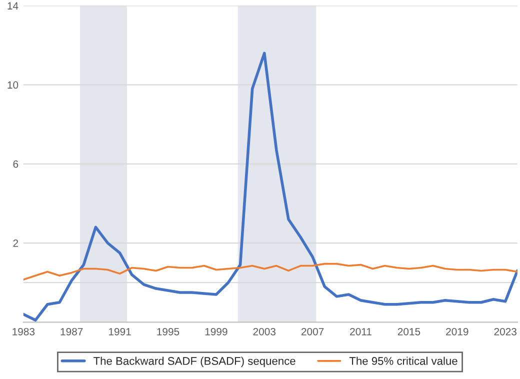 Image resolution: width=520 pixels, height=379 pixels. I want to click on x-tick-label: 2003, so click(264, 332).